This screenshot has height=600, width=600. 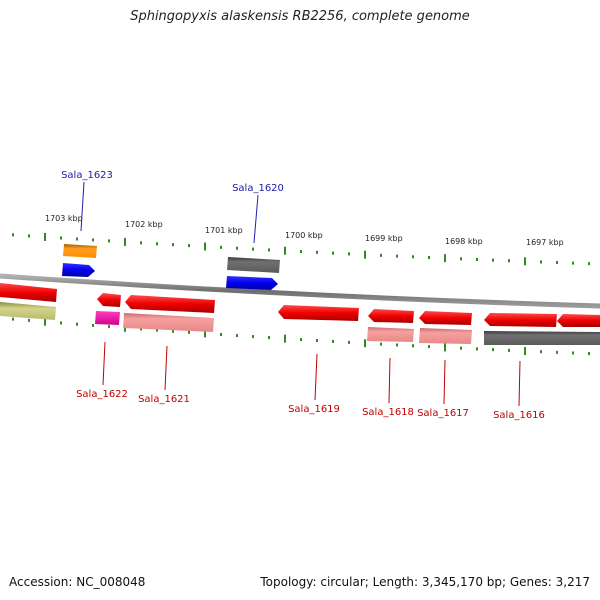 What do you see at coordinates (102, 394) in the screenshot?
I see `gene-label-sala-1622: Sala_1622` at bounding box center [102, 394].